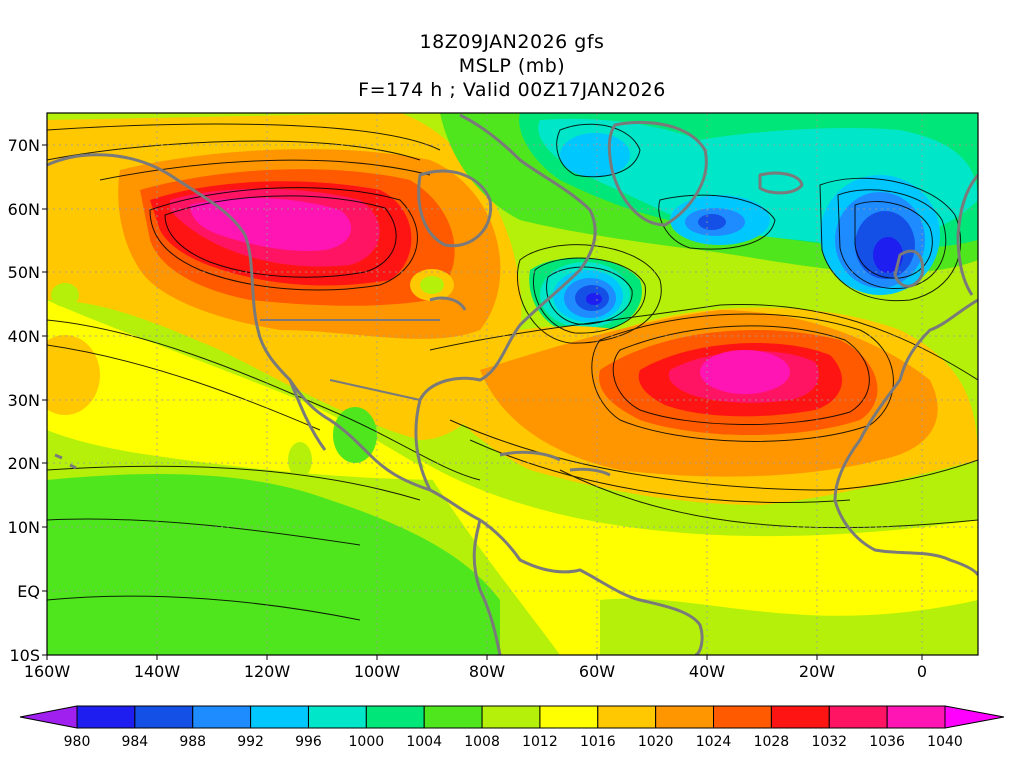 The height and width of the screenshot is (768, 1024). I want to click on lat-label-70n: 70N, so click(23, 145).